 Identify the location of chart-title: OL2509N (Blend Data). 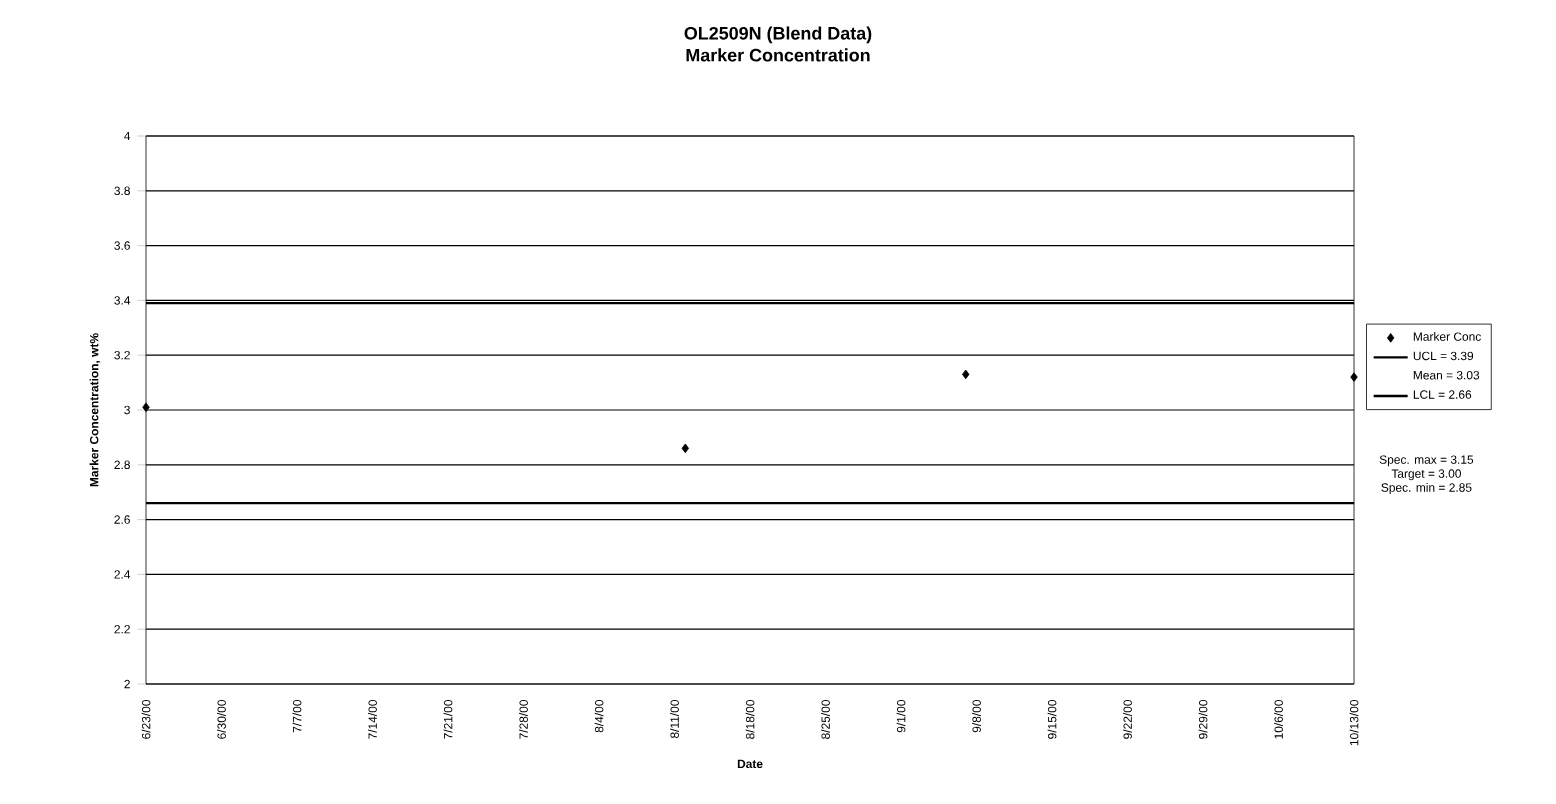
(778, 35).